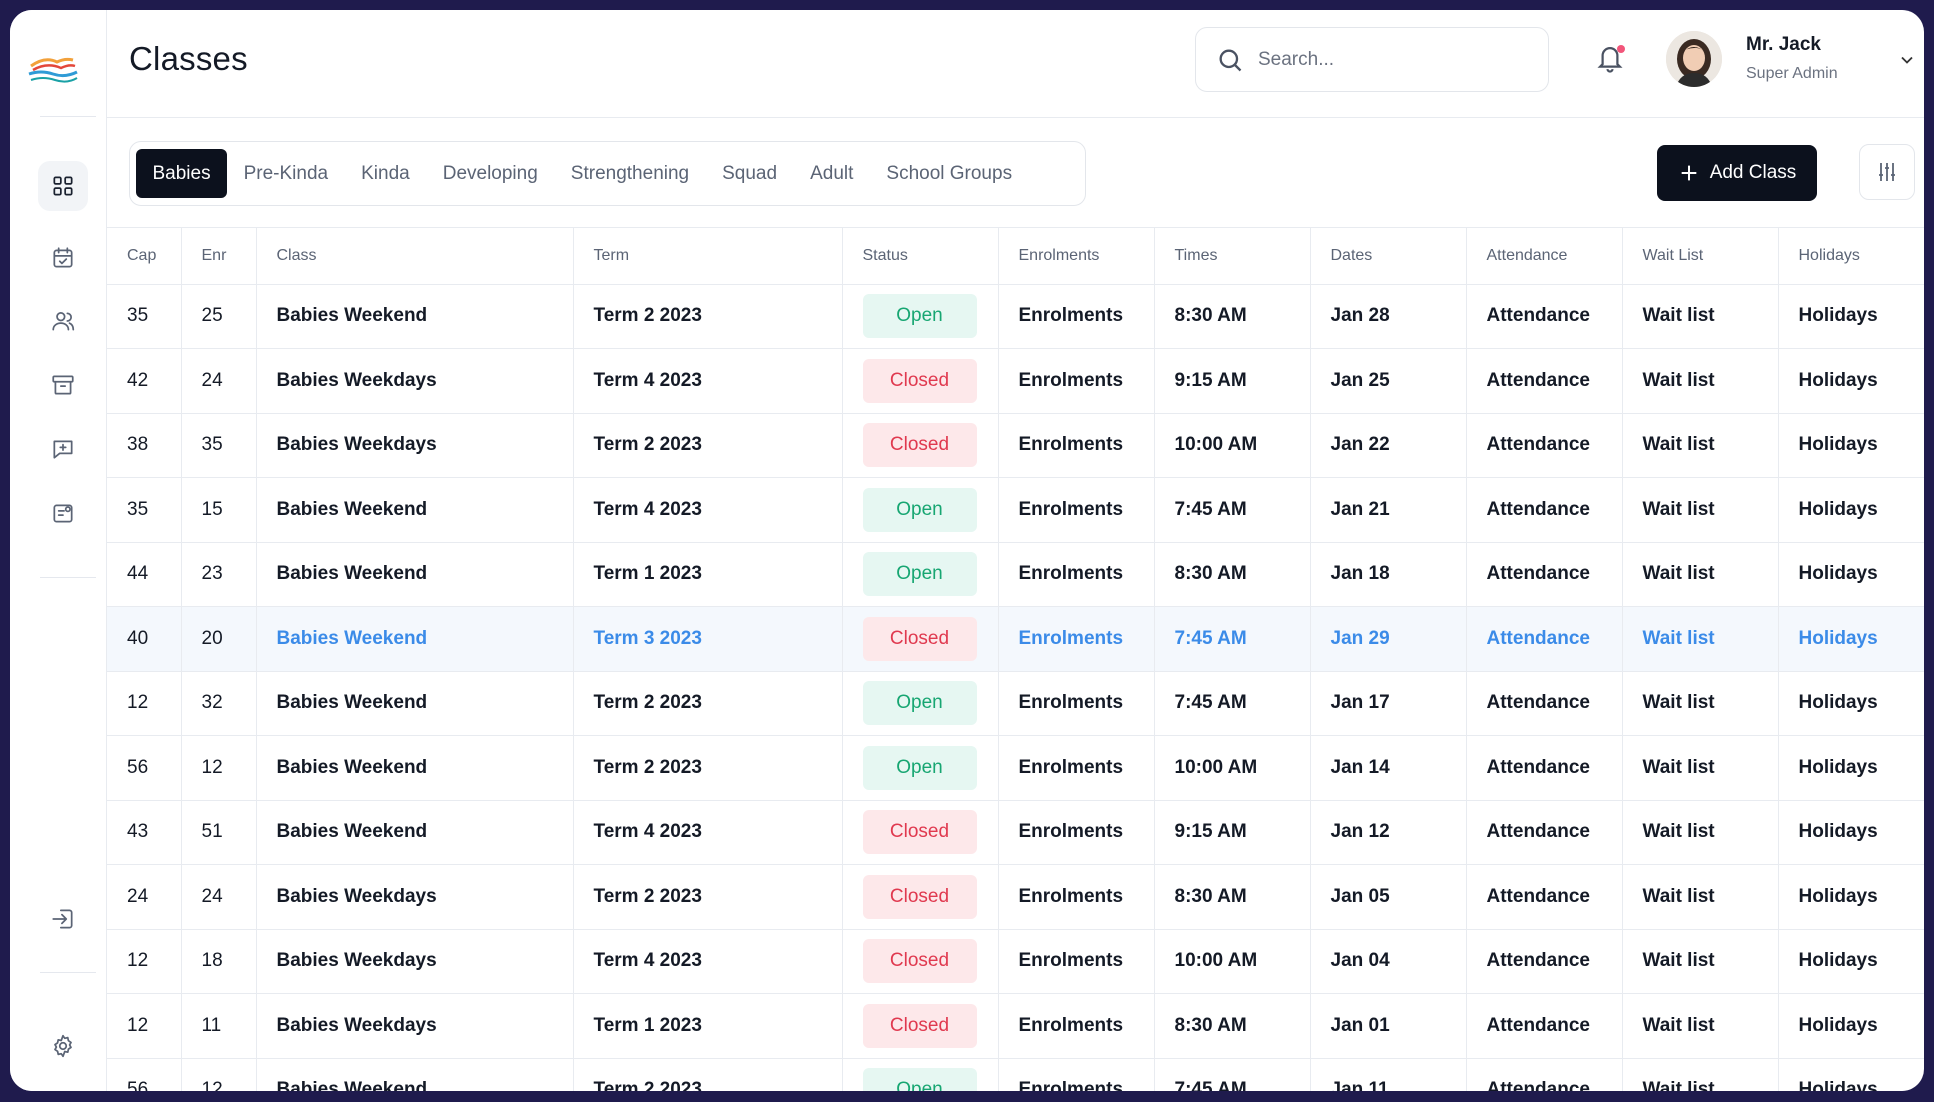 The width and height of the screenshot is (1934, 1102). I want to click on column-header-wait-list: Wait List, so click(1700, 256).